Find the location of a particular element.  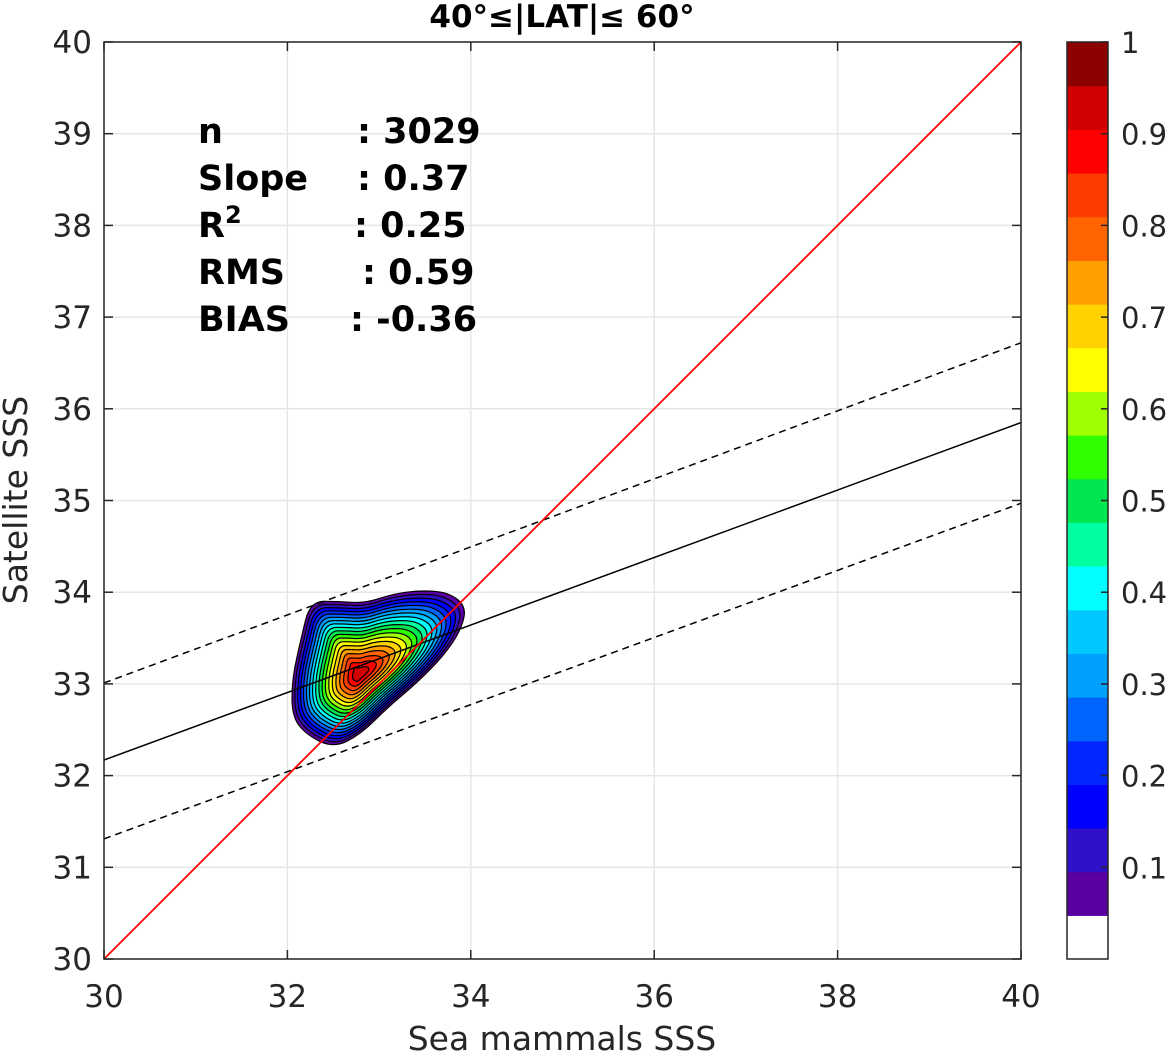

y-tick-label: 37 is located at coordinates (72, 318).